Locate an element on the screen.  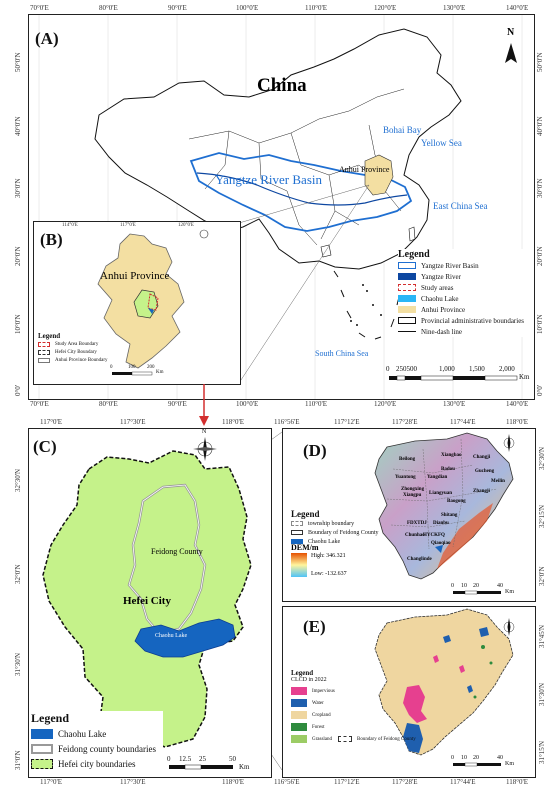
legend-e-title: Legend is located at coordinates (302, 673).